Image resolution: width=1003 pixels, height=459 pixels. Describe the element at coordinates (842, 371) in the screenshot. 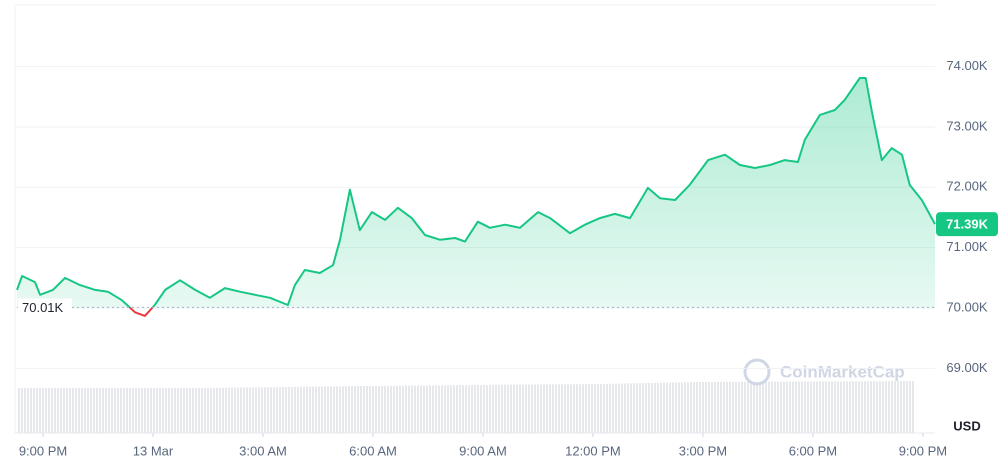

I see `watermark-text: CoinMarketCap` at that location.